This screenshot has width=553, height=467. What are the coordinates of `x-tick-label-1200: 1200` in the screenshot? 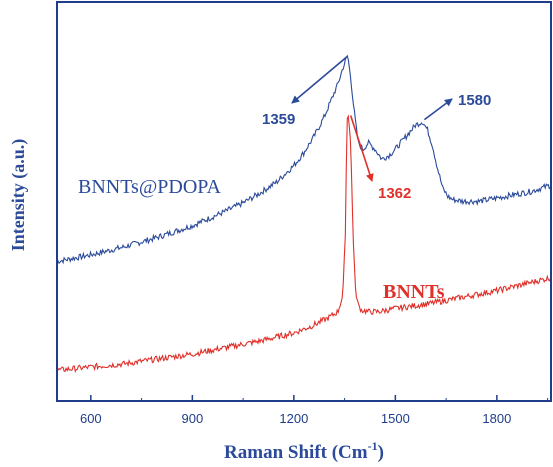 It's located at (293, 418).